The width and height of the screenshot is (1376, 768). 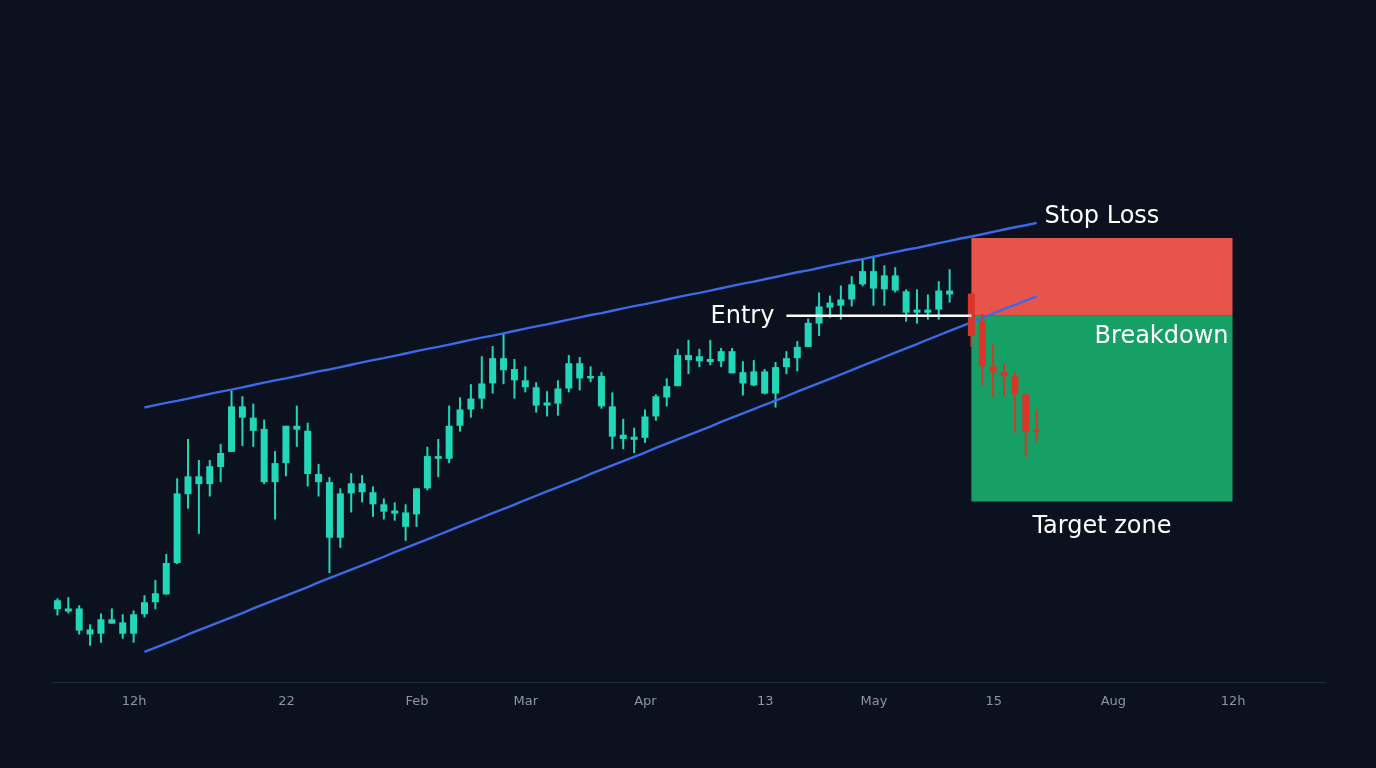 What do you see at coordinates (286, 700) in the screenshot?
I see `x-tick-label: 22` at bounding box center [286, 700].